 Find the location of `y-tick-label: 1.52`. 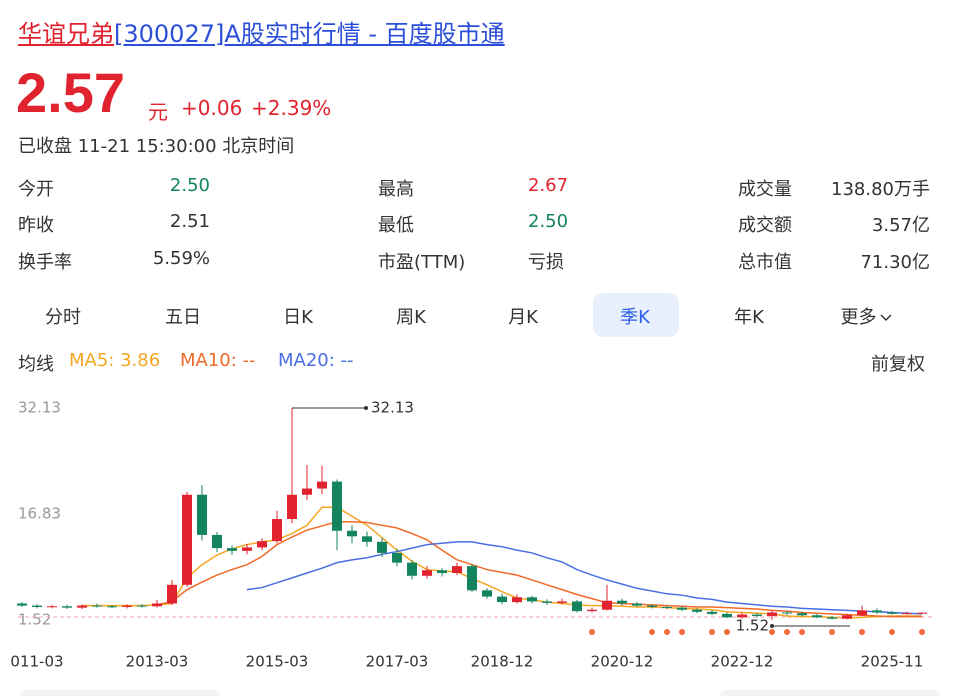

y-tick-label: 1.52 is located at coordinates (34, 619).